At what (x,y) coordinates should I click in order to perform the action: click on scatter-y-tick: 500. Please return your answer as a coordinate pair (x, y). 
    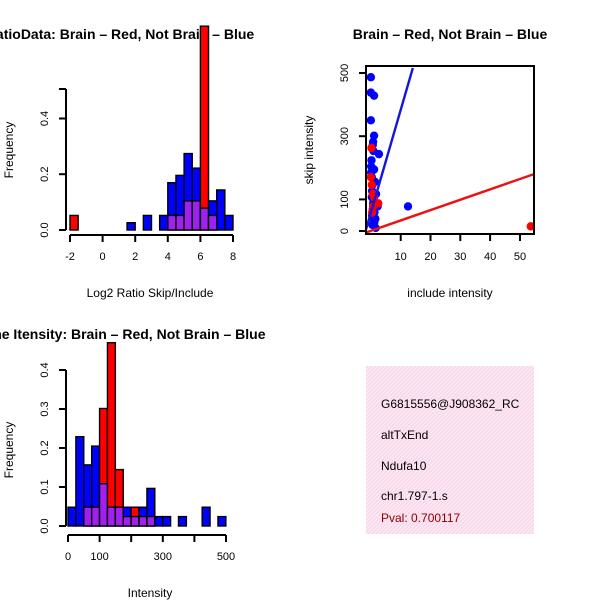
    Looking at the image, I should click on (345, 73).